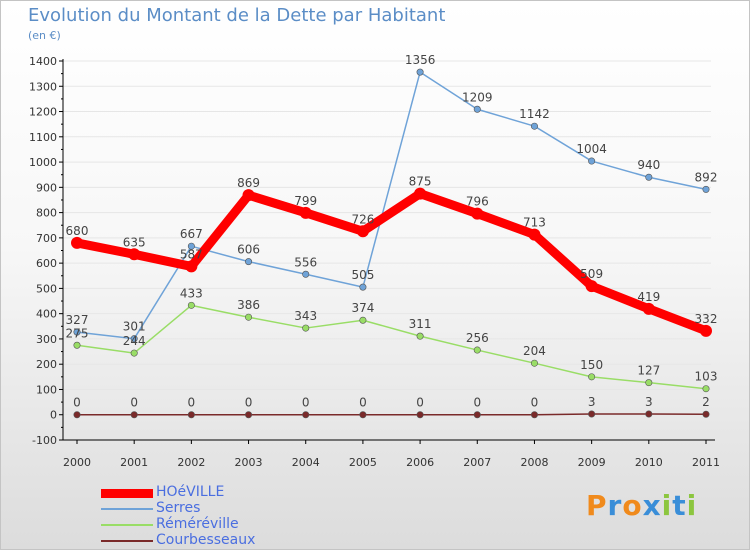 This screenshot has height=550, width=750. What do you see at coordinates (420, 462) in the screenshot?
I see `x-tick-label: 2006` at bounding box center [420, 462].